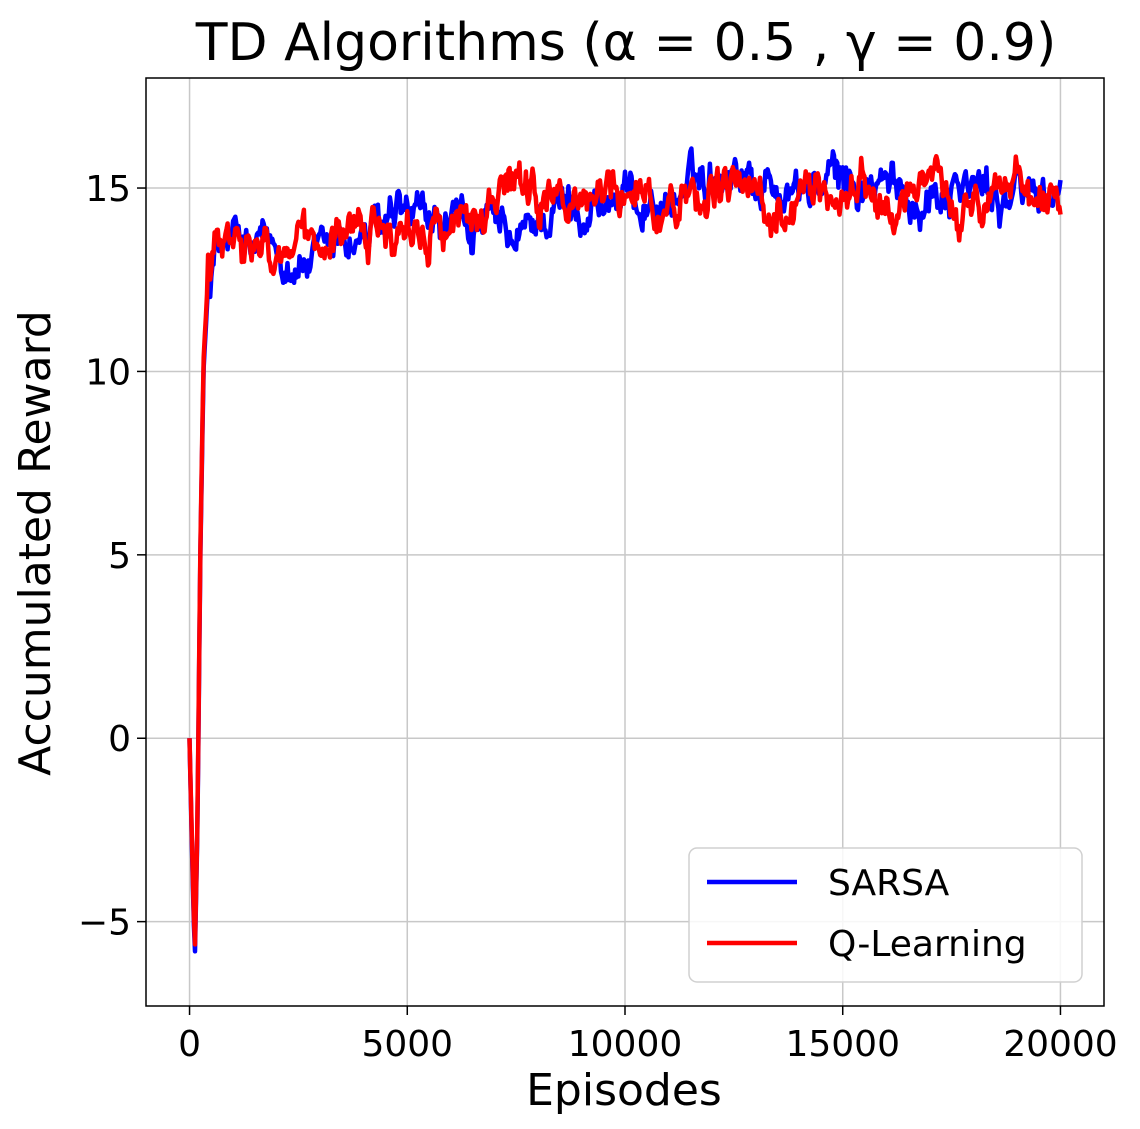  What do you see at coordinates (624, 1090) in the screenshot?
I see `x-axis-label: Episodes` at bounding box center [624, 1090].